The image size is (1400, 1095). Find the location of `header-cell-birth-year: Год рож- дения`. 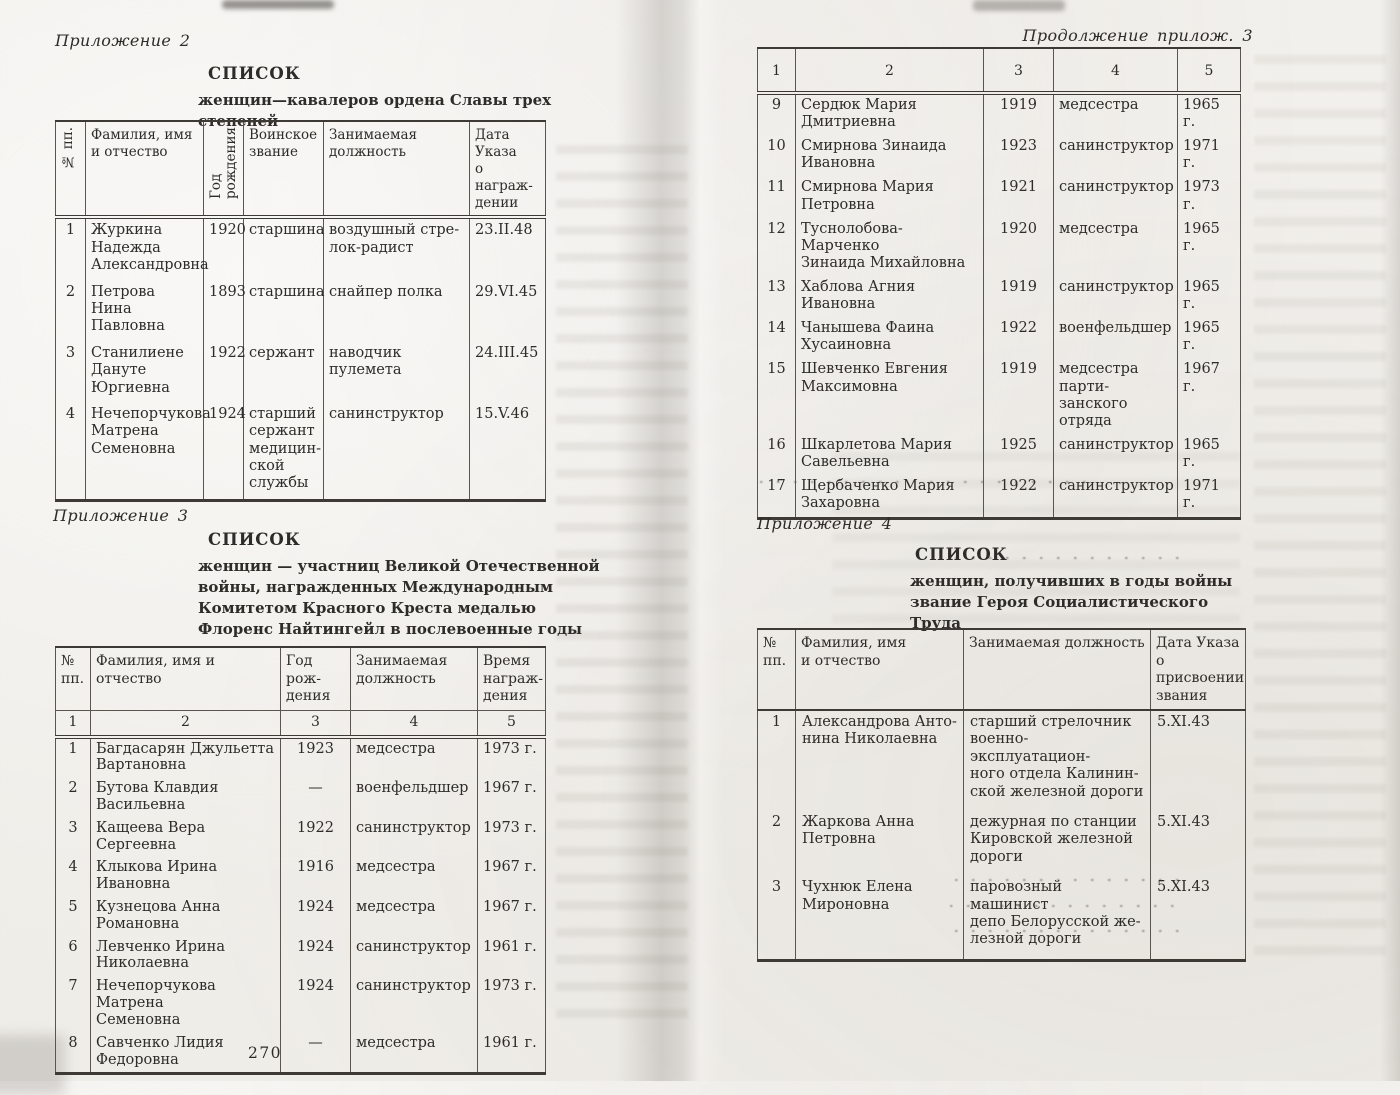

header-cell-birth-year: Год рож- дения is located at coordinates (315, 679).